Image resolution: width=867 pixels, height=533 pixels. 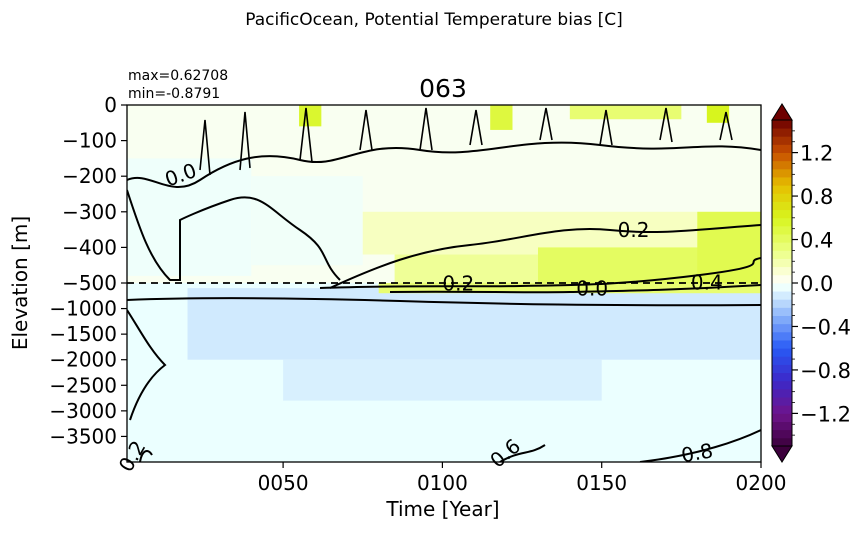 I want to click on x-tick-label: 0200, so click(x=761, y=483).